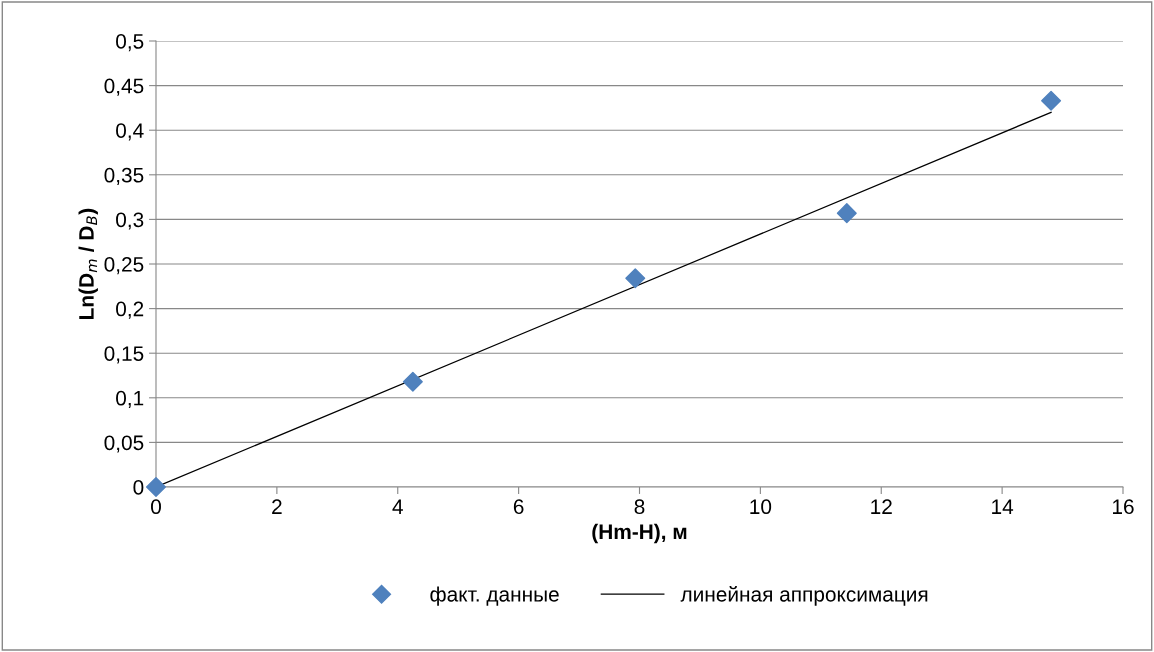 The image size is (1154, 652). Describe the element at coordinates (277, 506) in the screenshot. I see `x-tick-label: 2` at that location.